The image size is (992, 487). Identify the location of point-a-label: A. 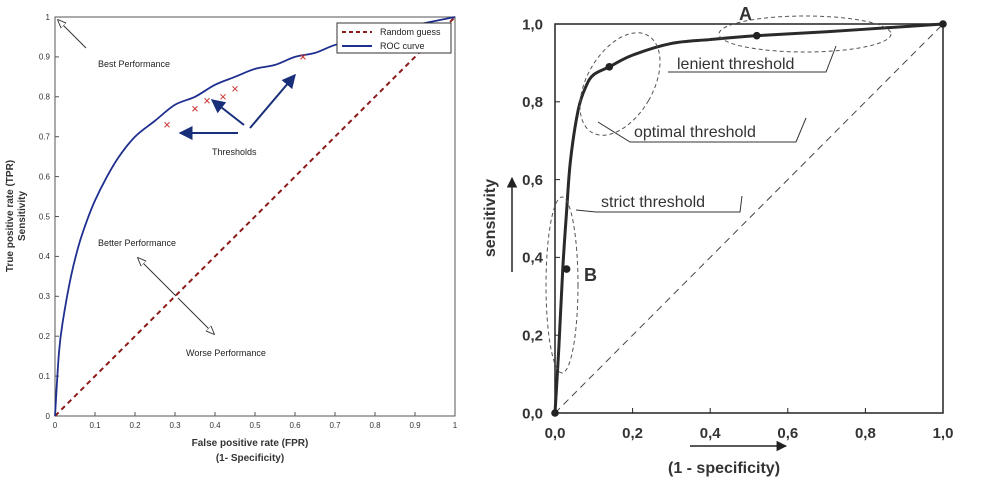
(745, 14).